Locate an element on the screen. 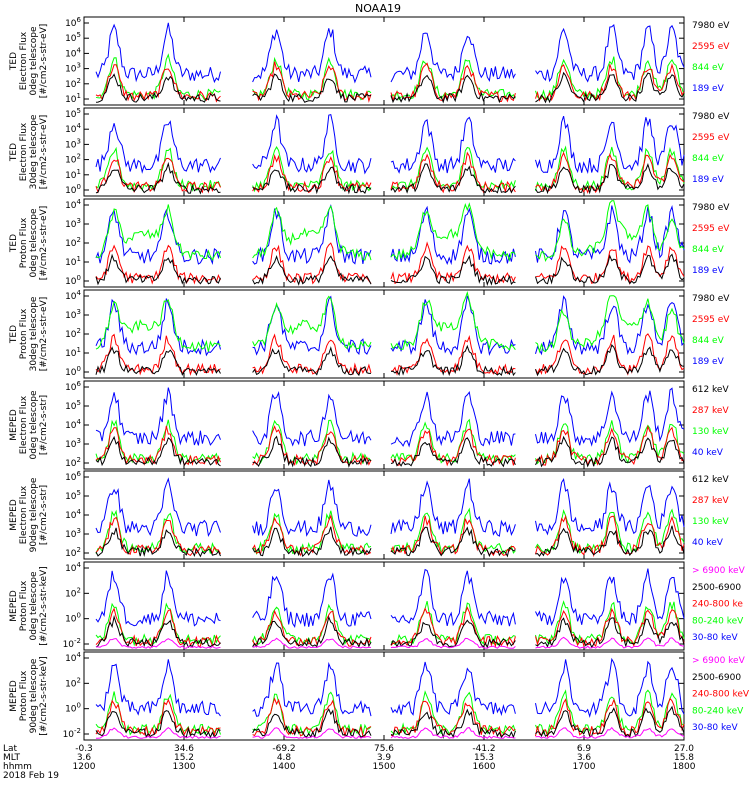  series-line--6900-kev is located at coordinates (390, 732).